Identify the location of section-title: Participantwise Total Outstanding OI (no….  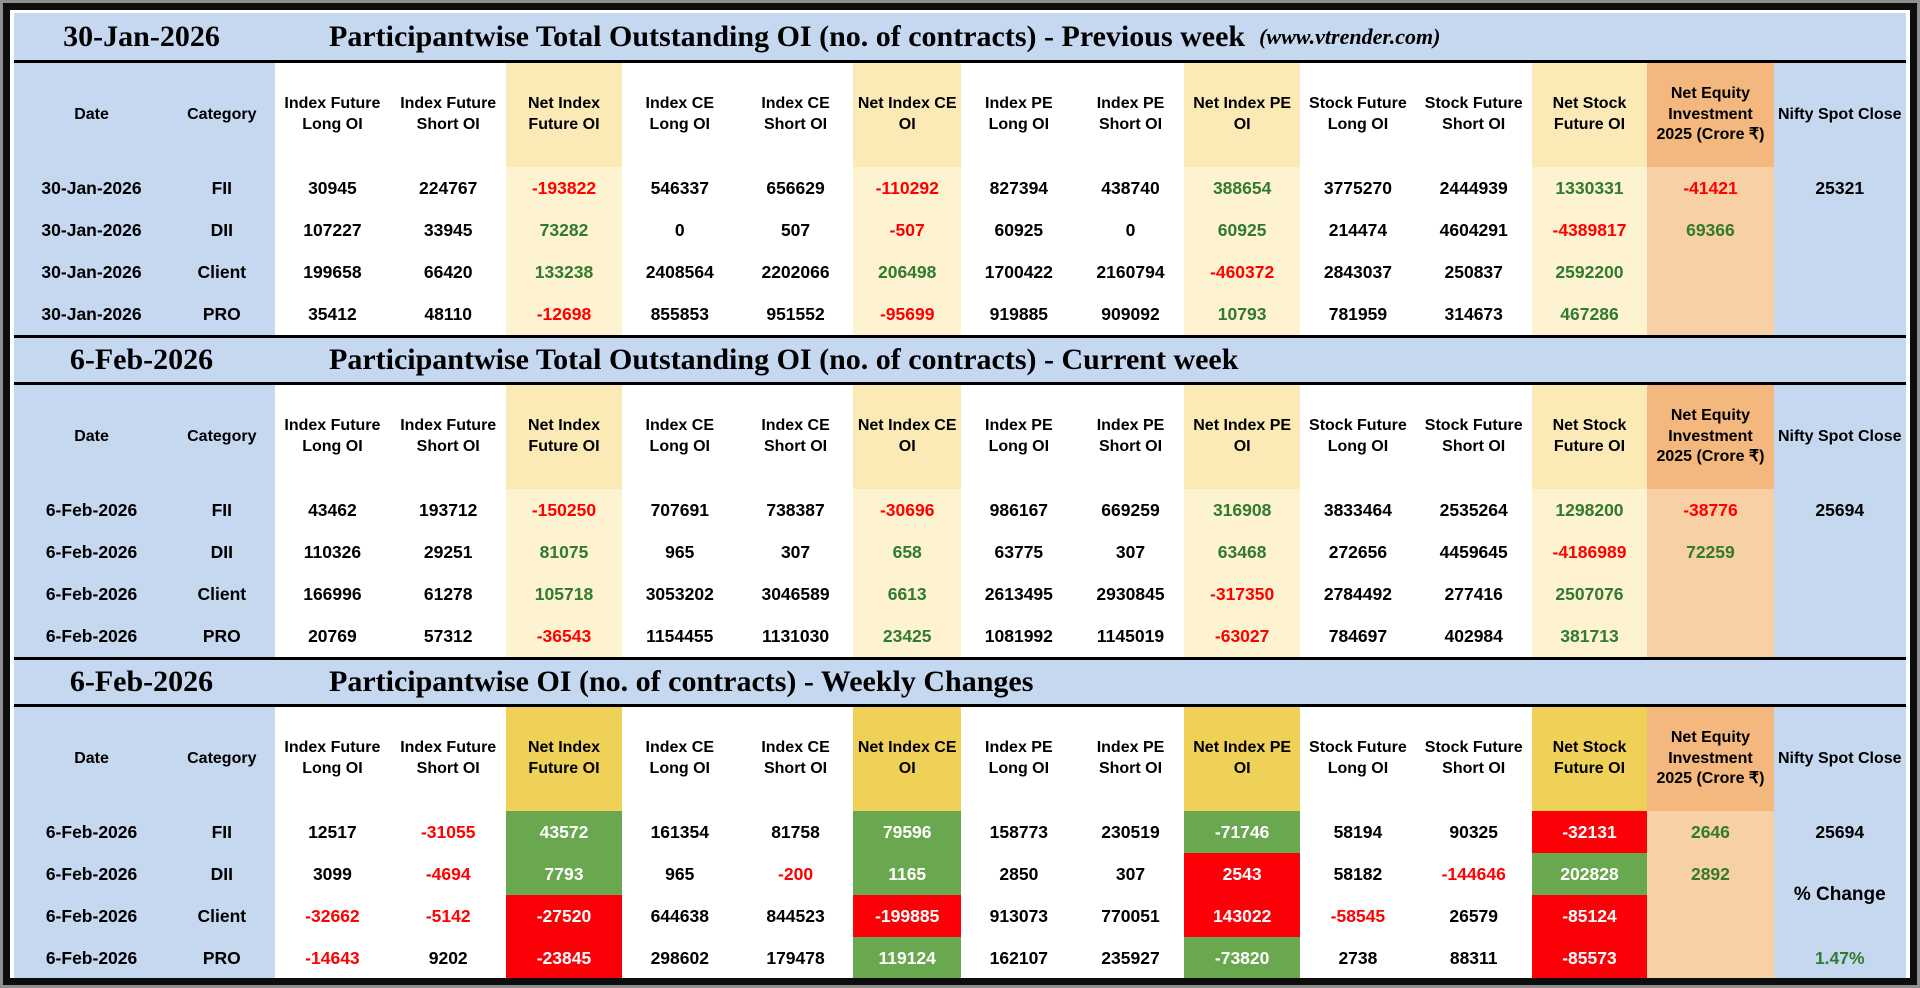
(787, 36).